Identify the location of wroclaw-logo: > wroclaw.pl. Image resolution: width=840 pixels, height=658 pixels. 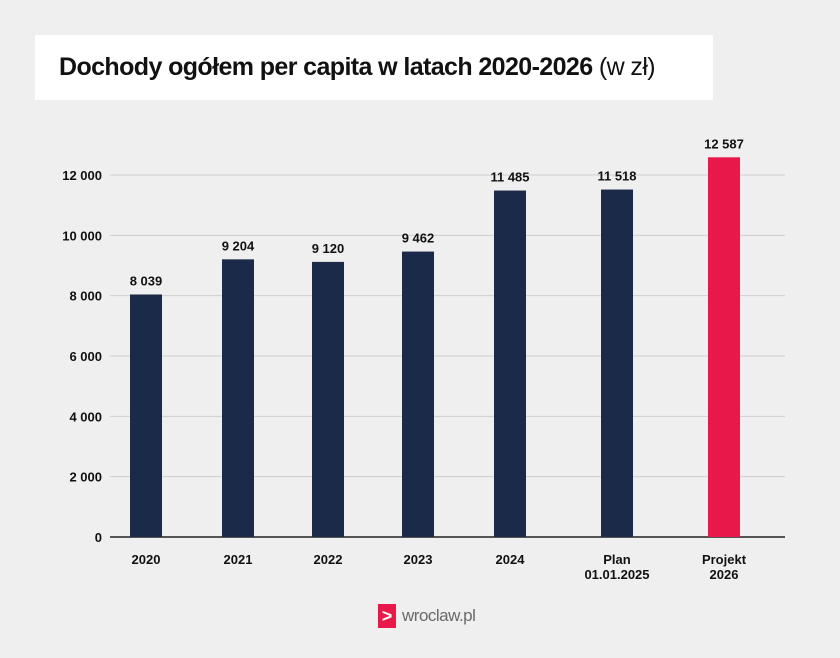
(427, 616).